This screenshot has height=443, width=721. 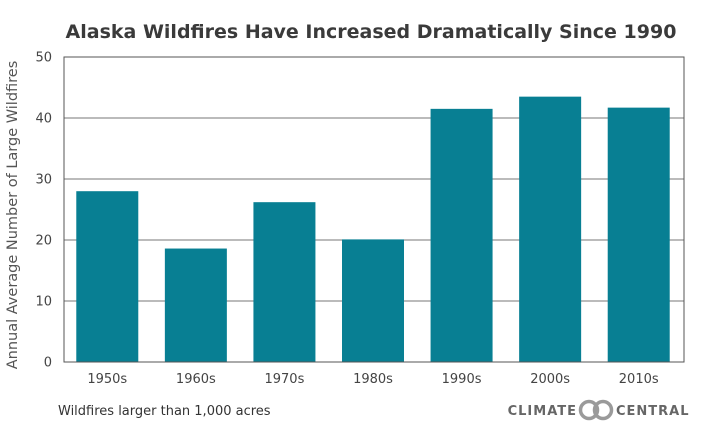 I want to click on bar-1950s, so click(x=107, y=276).